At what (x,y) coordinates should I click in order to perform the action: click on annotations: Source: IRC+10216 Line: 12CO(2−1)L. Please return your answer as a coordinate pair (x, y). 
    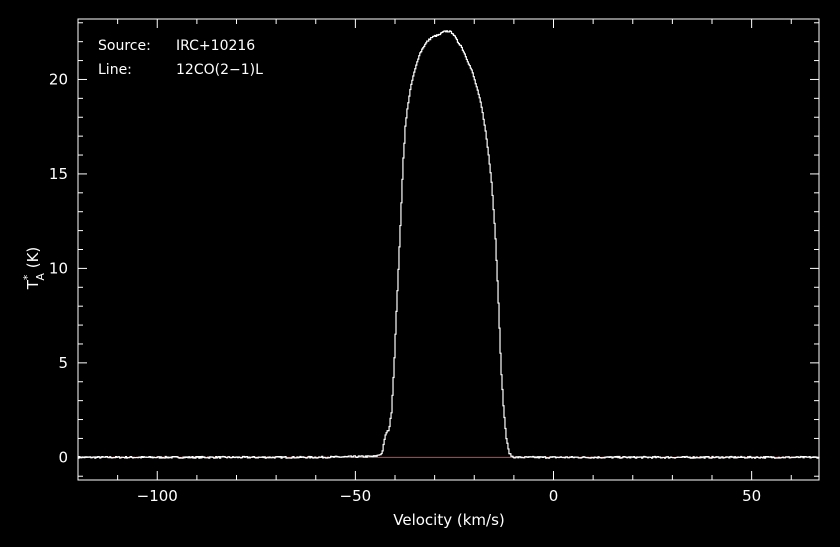
    Looking at the image, I should click on (180, 58).